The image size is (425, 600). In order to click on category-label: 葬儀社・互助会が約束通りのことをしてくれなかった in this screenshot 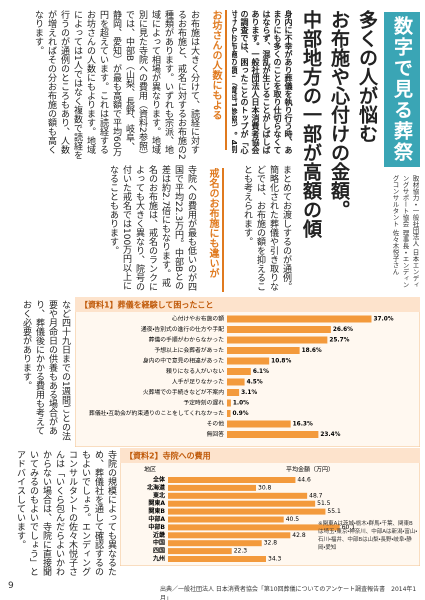, I will do `click(156, 413)`.